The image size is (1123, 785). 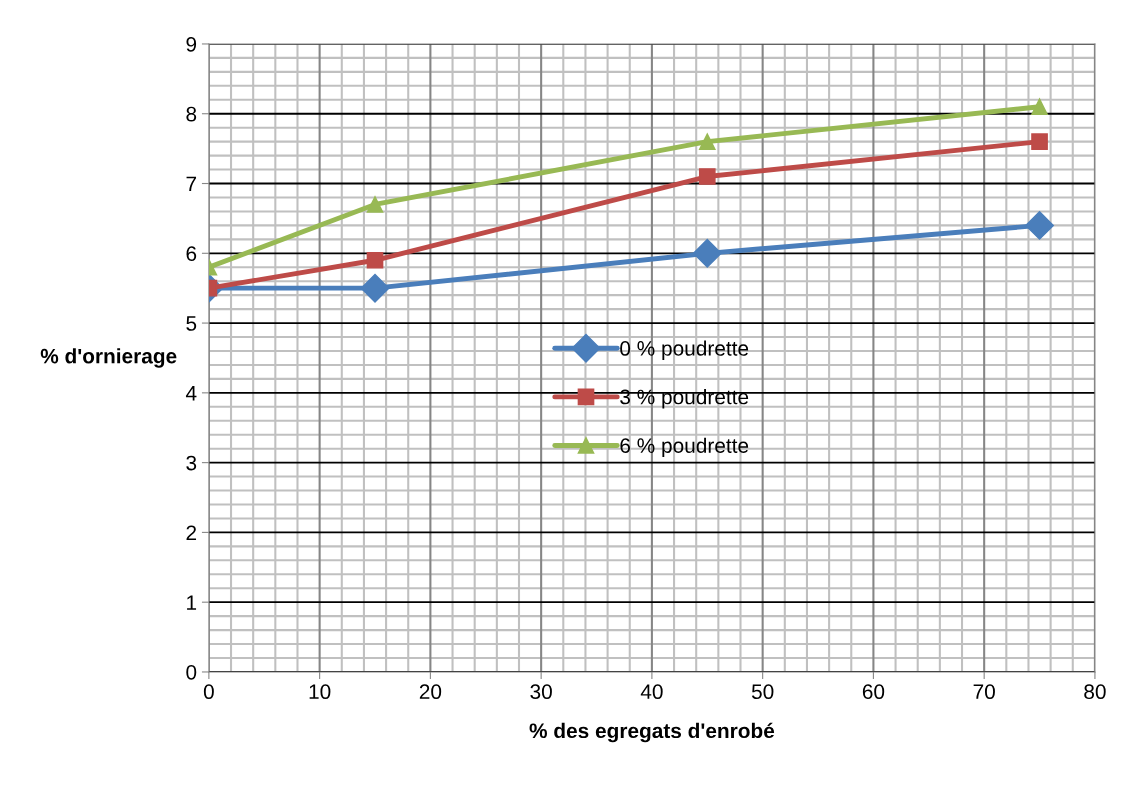 What do you see at coordinates (652, 732) in the screenshot?
I see `x-axis-title: % des egregats d'enrobé` at bounding box center [652, 732].